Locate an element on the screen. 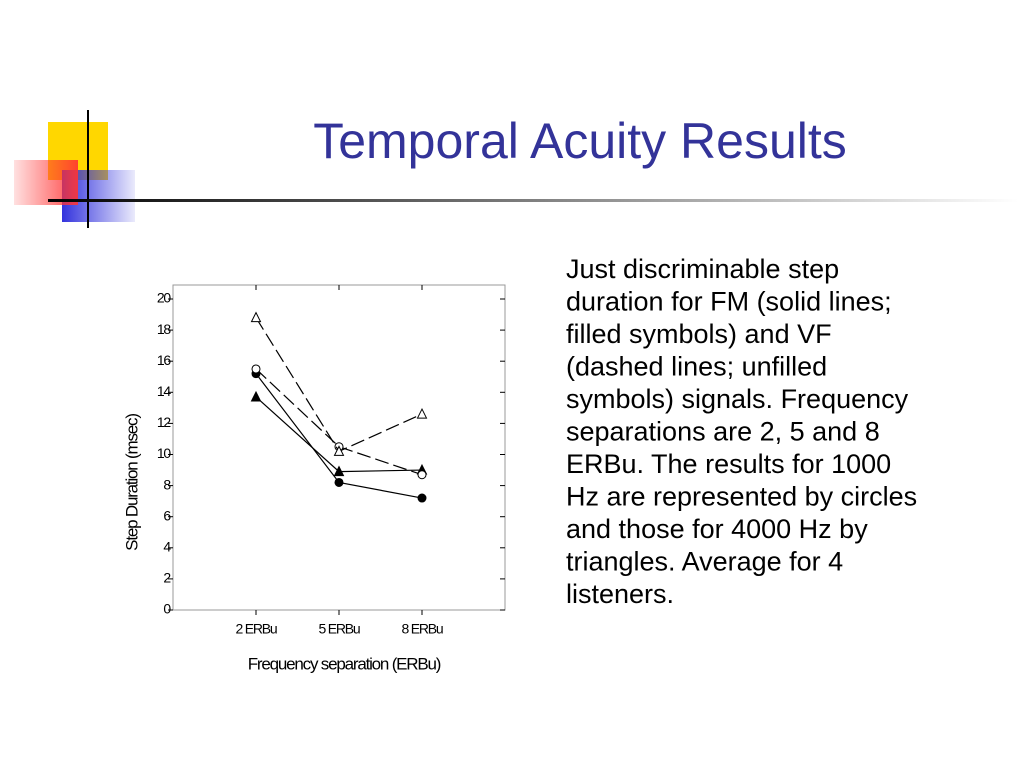  y-tick-label: 20 is located at coordinates (164, 298).